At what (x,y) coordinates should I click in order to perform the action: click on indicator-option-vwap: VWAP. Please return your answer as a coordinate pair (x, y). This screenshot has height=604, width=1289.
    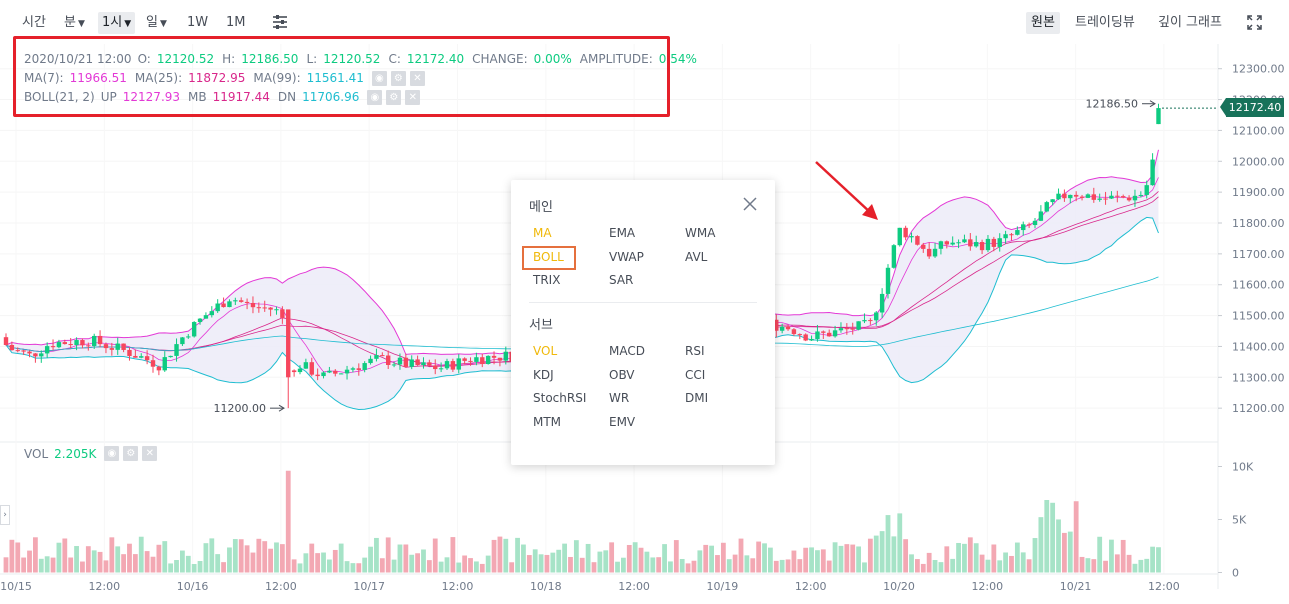
    Looking at the image, I should click on (626, 256).